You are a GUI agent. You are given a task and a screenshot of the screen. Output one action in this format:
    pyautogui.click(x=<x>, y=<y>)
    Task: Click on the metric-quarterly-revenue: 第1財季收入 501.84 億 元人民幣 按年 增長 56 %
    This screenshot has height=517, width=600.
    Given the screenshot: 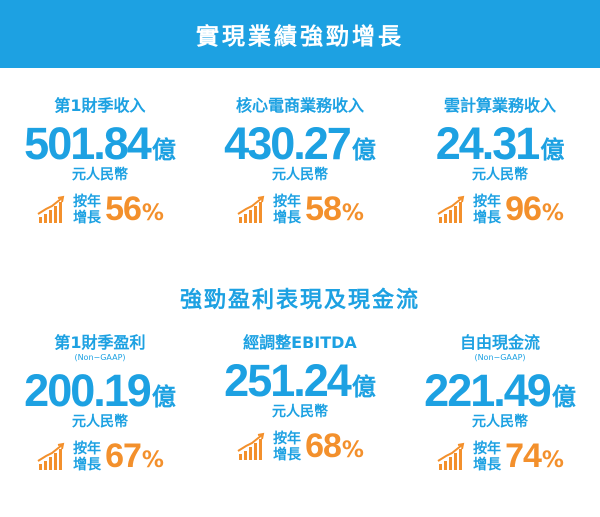 What is the action you would take?
    pyautogui.click(x=100, y=162)
    